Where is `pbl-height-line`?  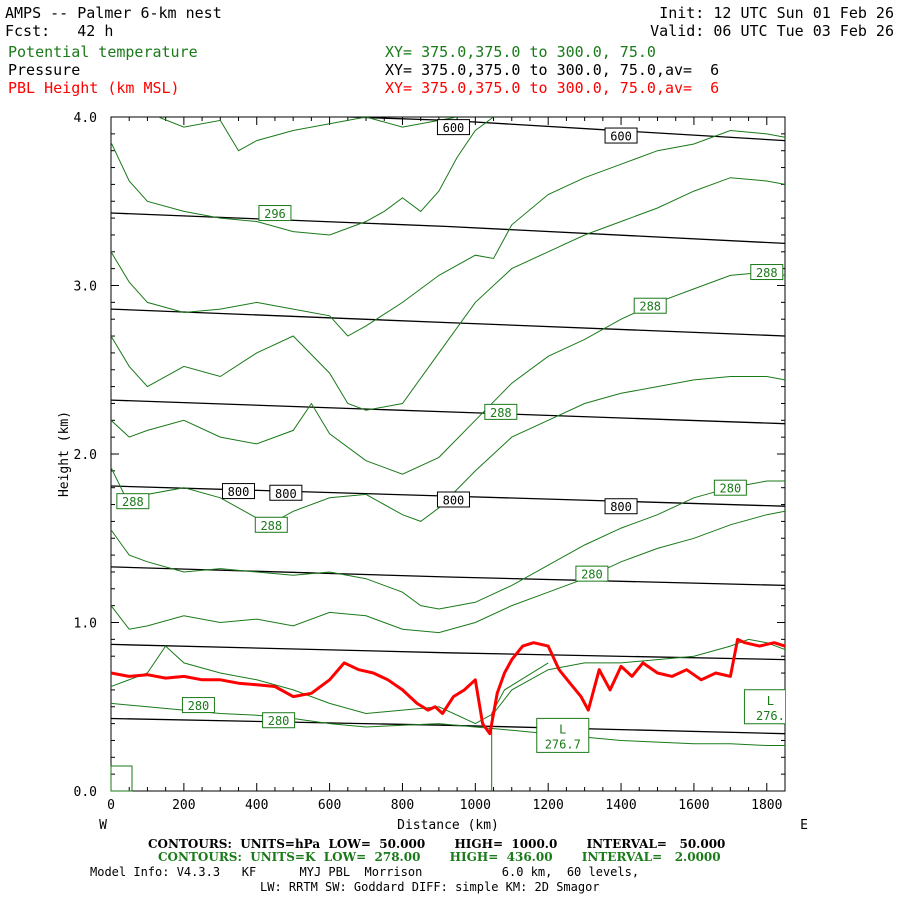
pbl-height-line is located at coordinates (448, 686).